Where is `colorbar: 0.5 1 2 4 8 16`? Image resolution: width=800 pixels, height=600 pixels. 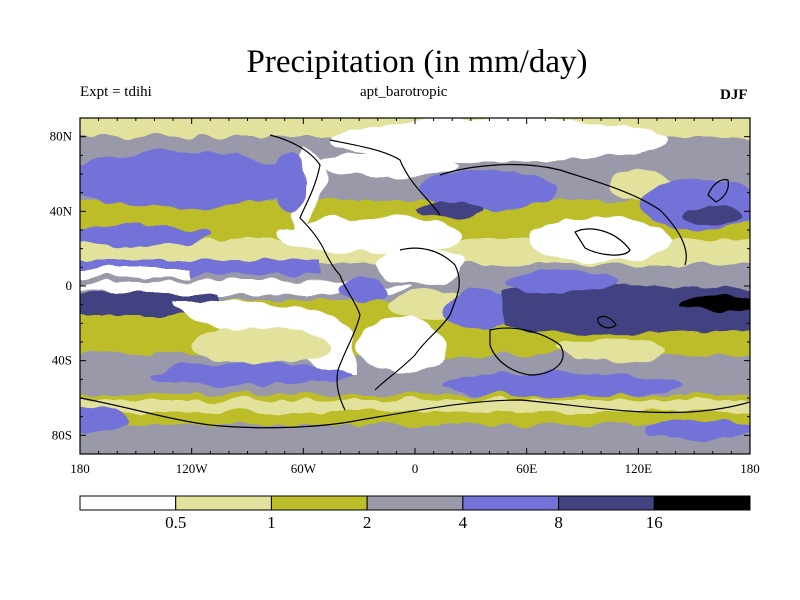
colorbar: 0.5 1 2 4 8 16 is located at coordinates (415, 513).